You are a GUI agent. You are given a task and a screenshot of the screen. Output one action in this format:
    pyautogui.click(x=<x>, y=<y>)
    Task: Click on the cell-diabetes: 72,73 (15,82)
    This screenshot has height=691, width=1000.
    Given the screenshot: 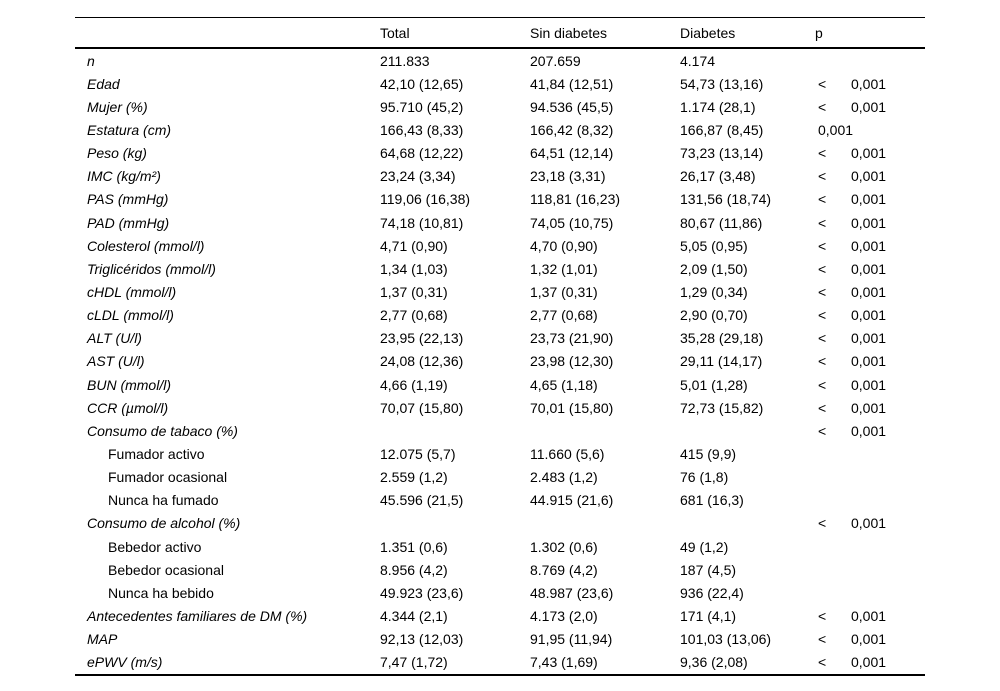 What is the action you would take?
    pyautogui.click(x=722, y=407)
    